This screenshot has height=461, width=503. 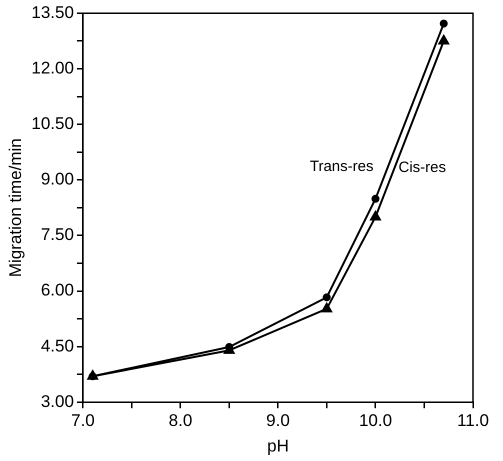 What do you see at coordinates (52, 12) in the screenshot?
I see `y-tick-label: 13.50` at bounding box center [52, 12].